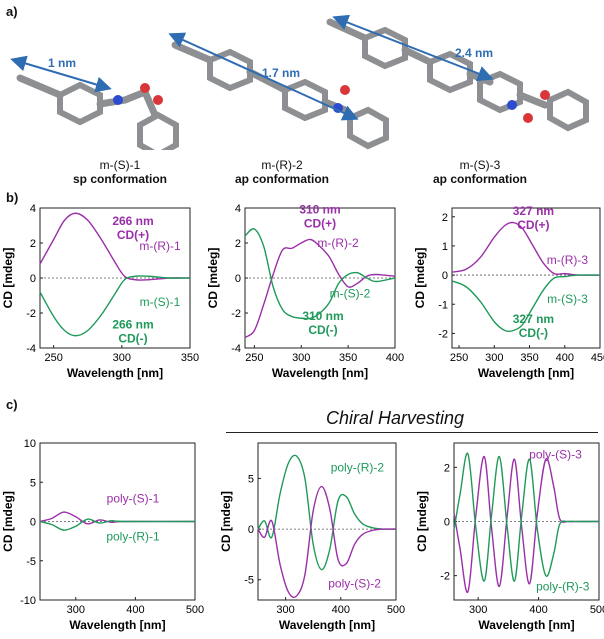 The image size is (604, 639). What do you see at coordinates (12, 11) in the screenshot?
I see `panel-label-a: a)` at bounding box center [12, 11].